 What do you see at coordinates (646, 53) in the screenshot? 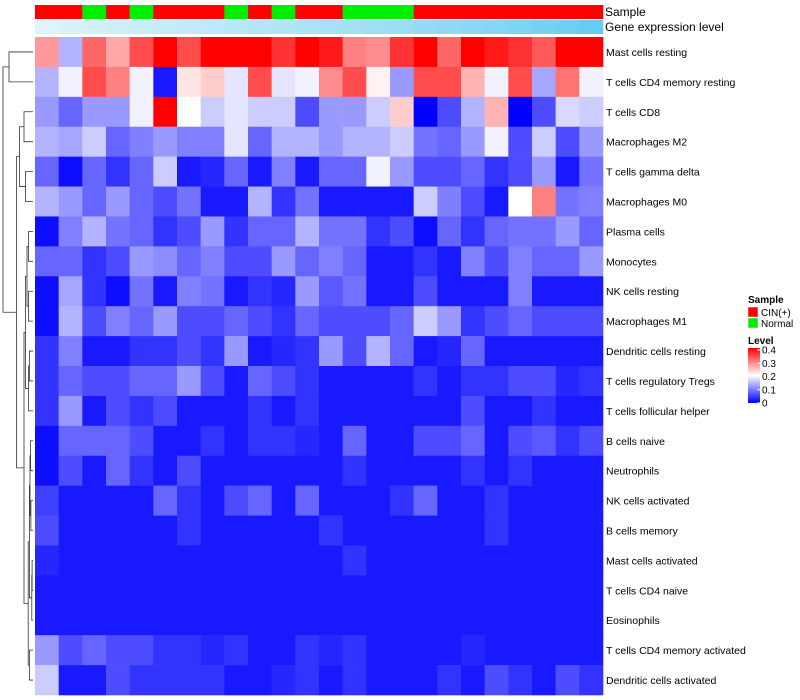
I see `row-label-0: Mast cells resting` at bounding box center [646, 53].